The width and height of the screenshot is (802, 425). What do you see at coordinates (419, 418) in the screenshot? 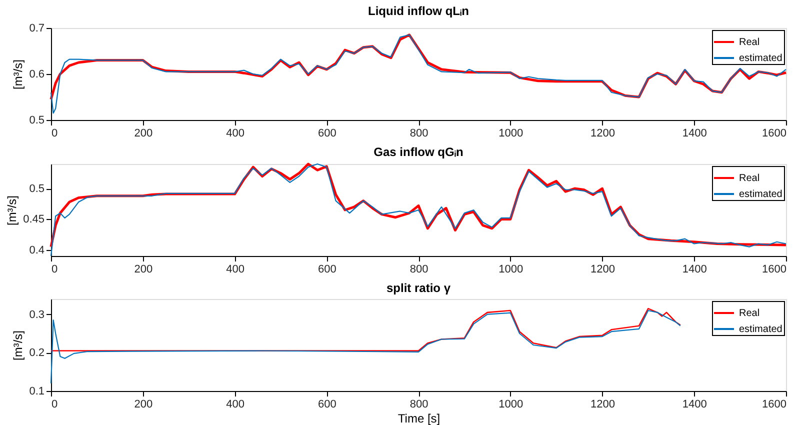
I see `x-axis-title: Time [s]` at bounding box center [419, 418].